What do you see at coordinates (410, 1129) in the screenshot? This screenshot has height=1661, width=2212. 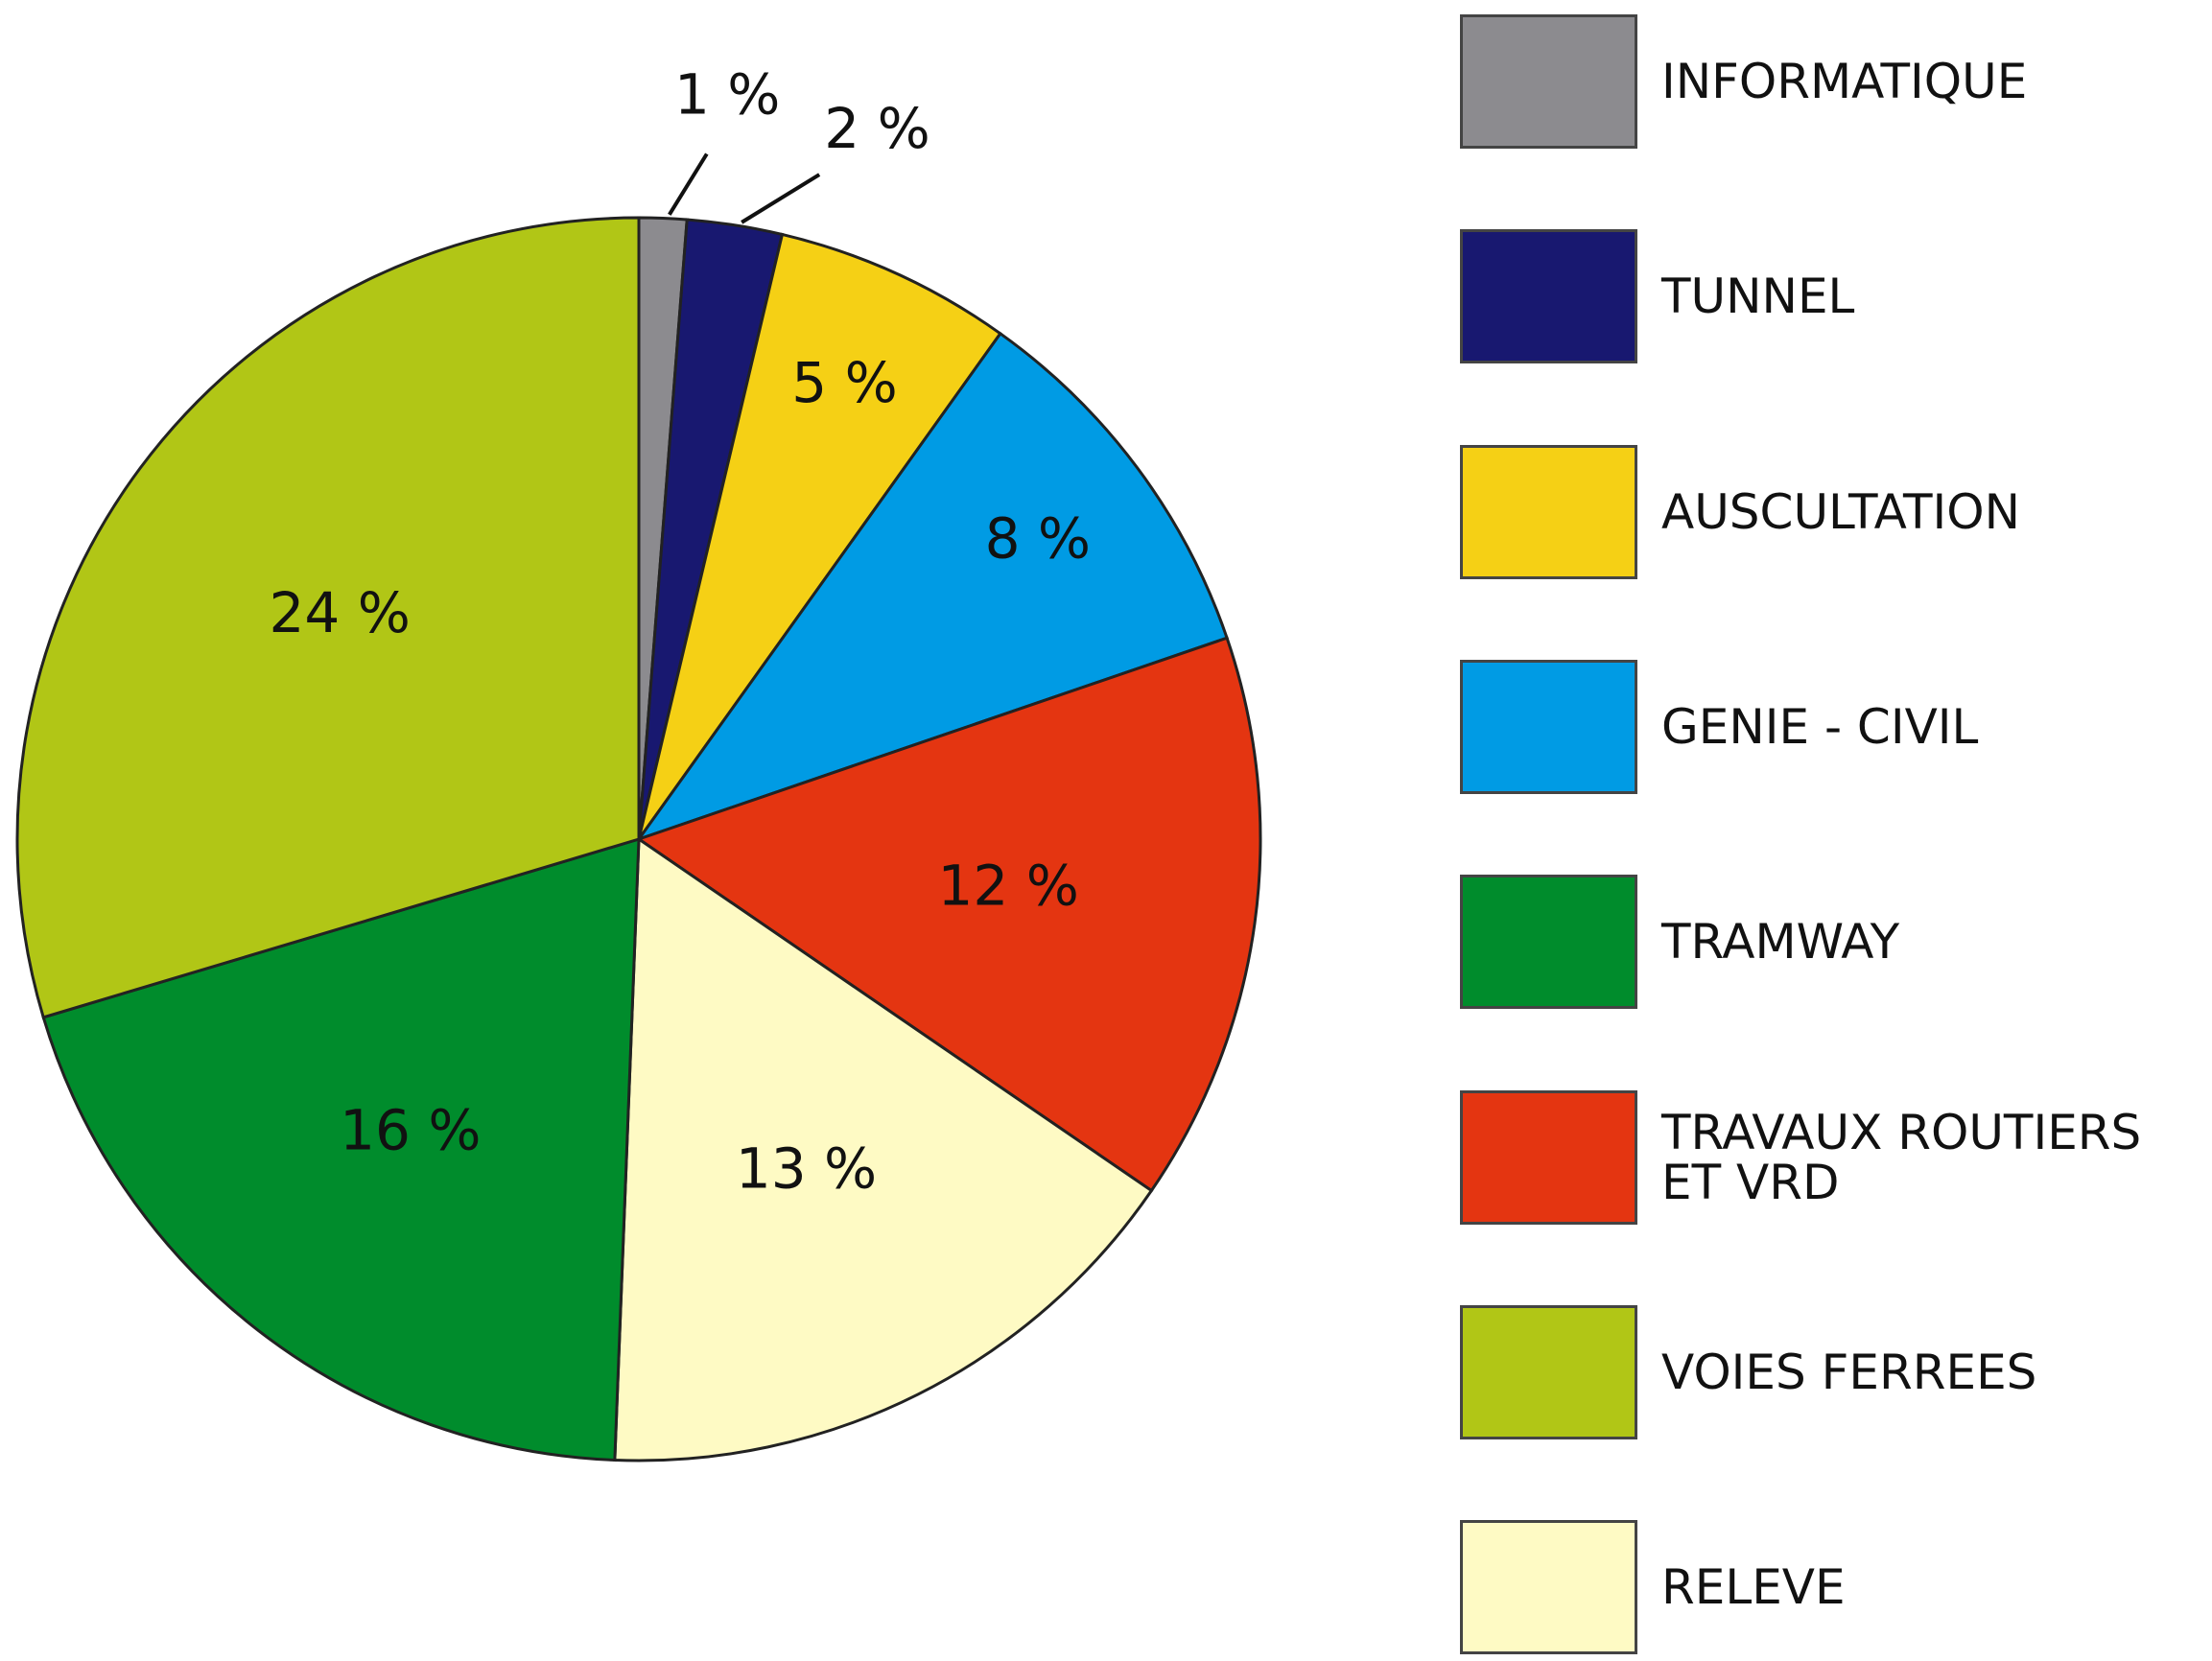 I see `data-label: 16 %` at bounding box center [410, 1129].